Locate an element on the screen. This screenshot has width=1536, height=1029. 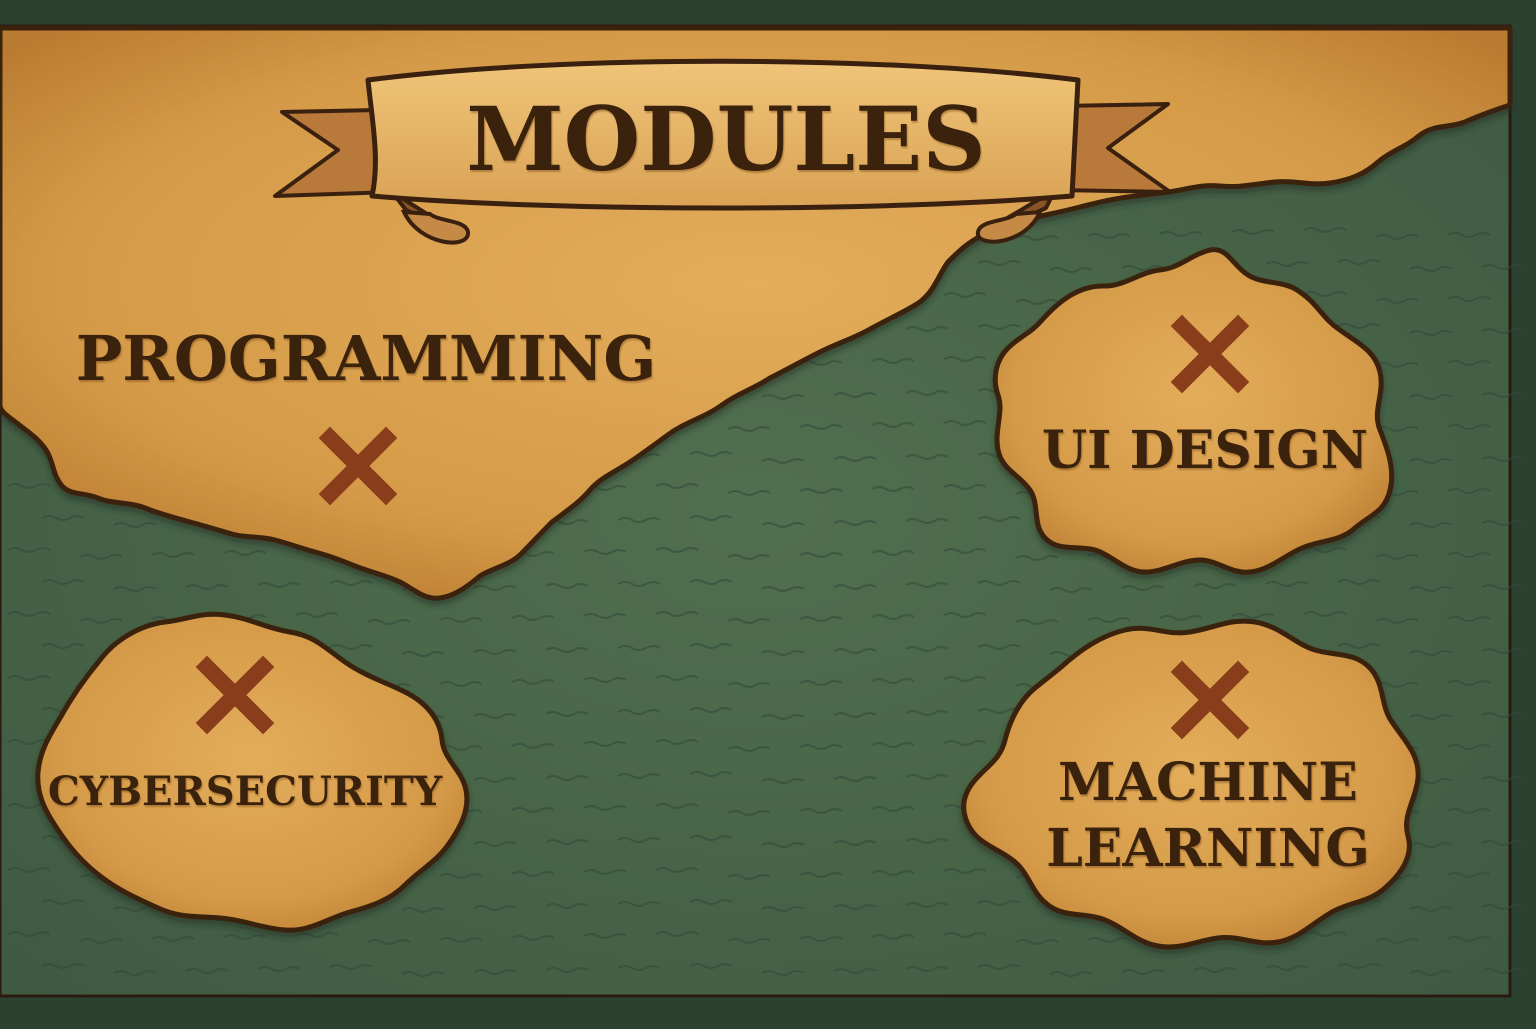
island-machine-learning is located at coordinates (1191, 784).